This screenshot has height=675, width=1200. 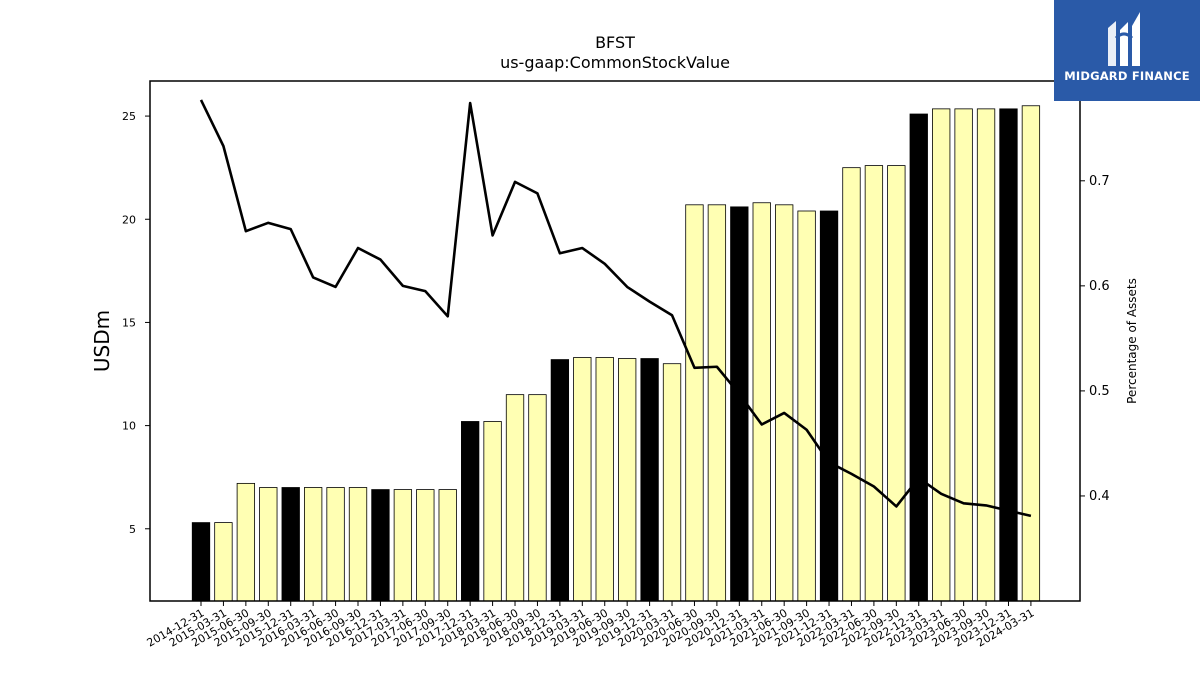 I want to click on chart-subtitle: us-gaap:CommonStockValue, so click(x=615, y=62).